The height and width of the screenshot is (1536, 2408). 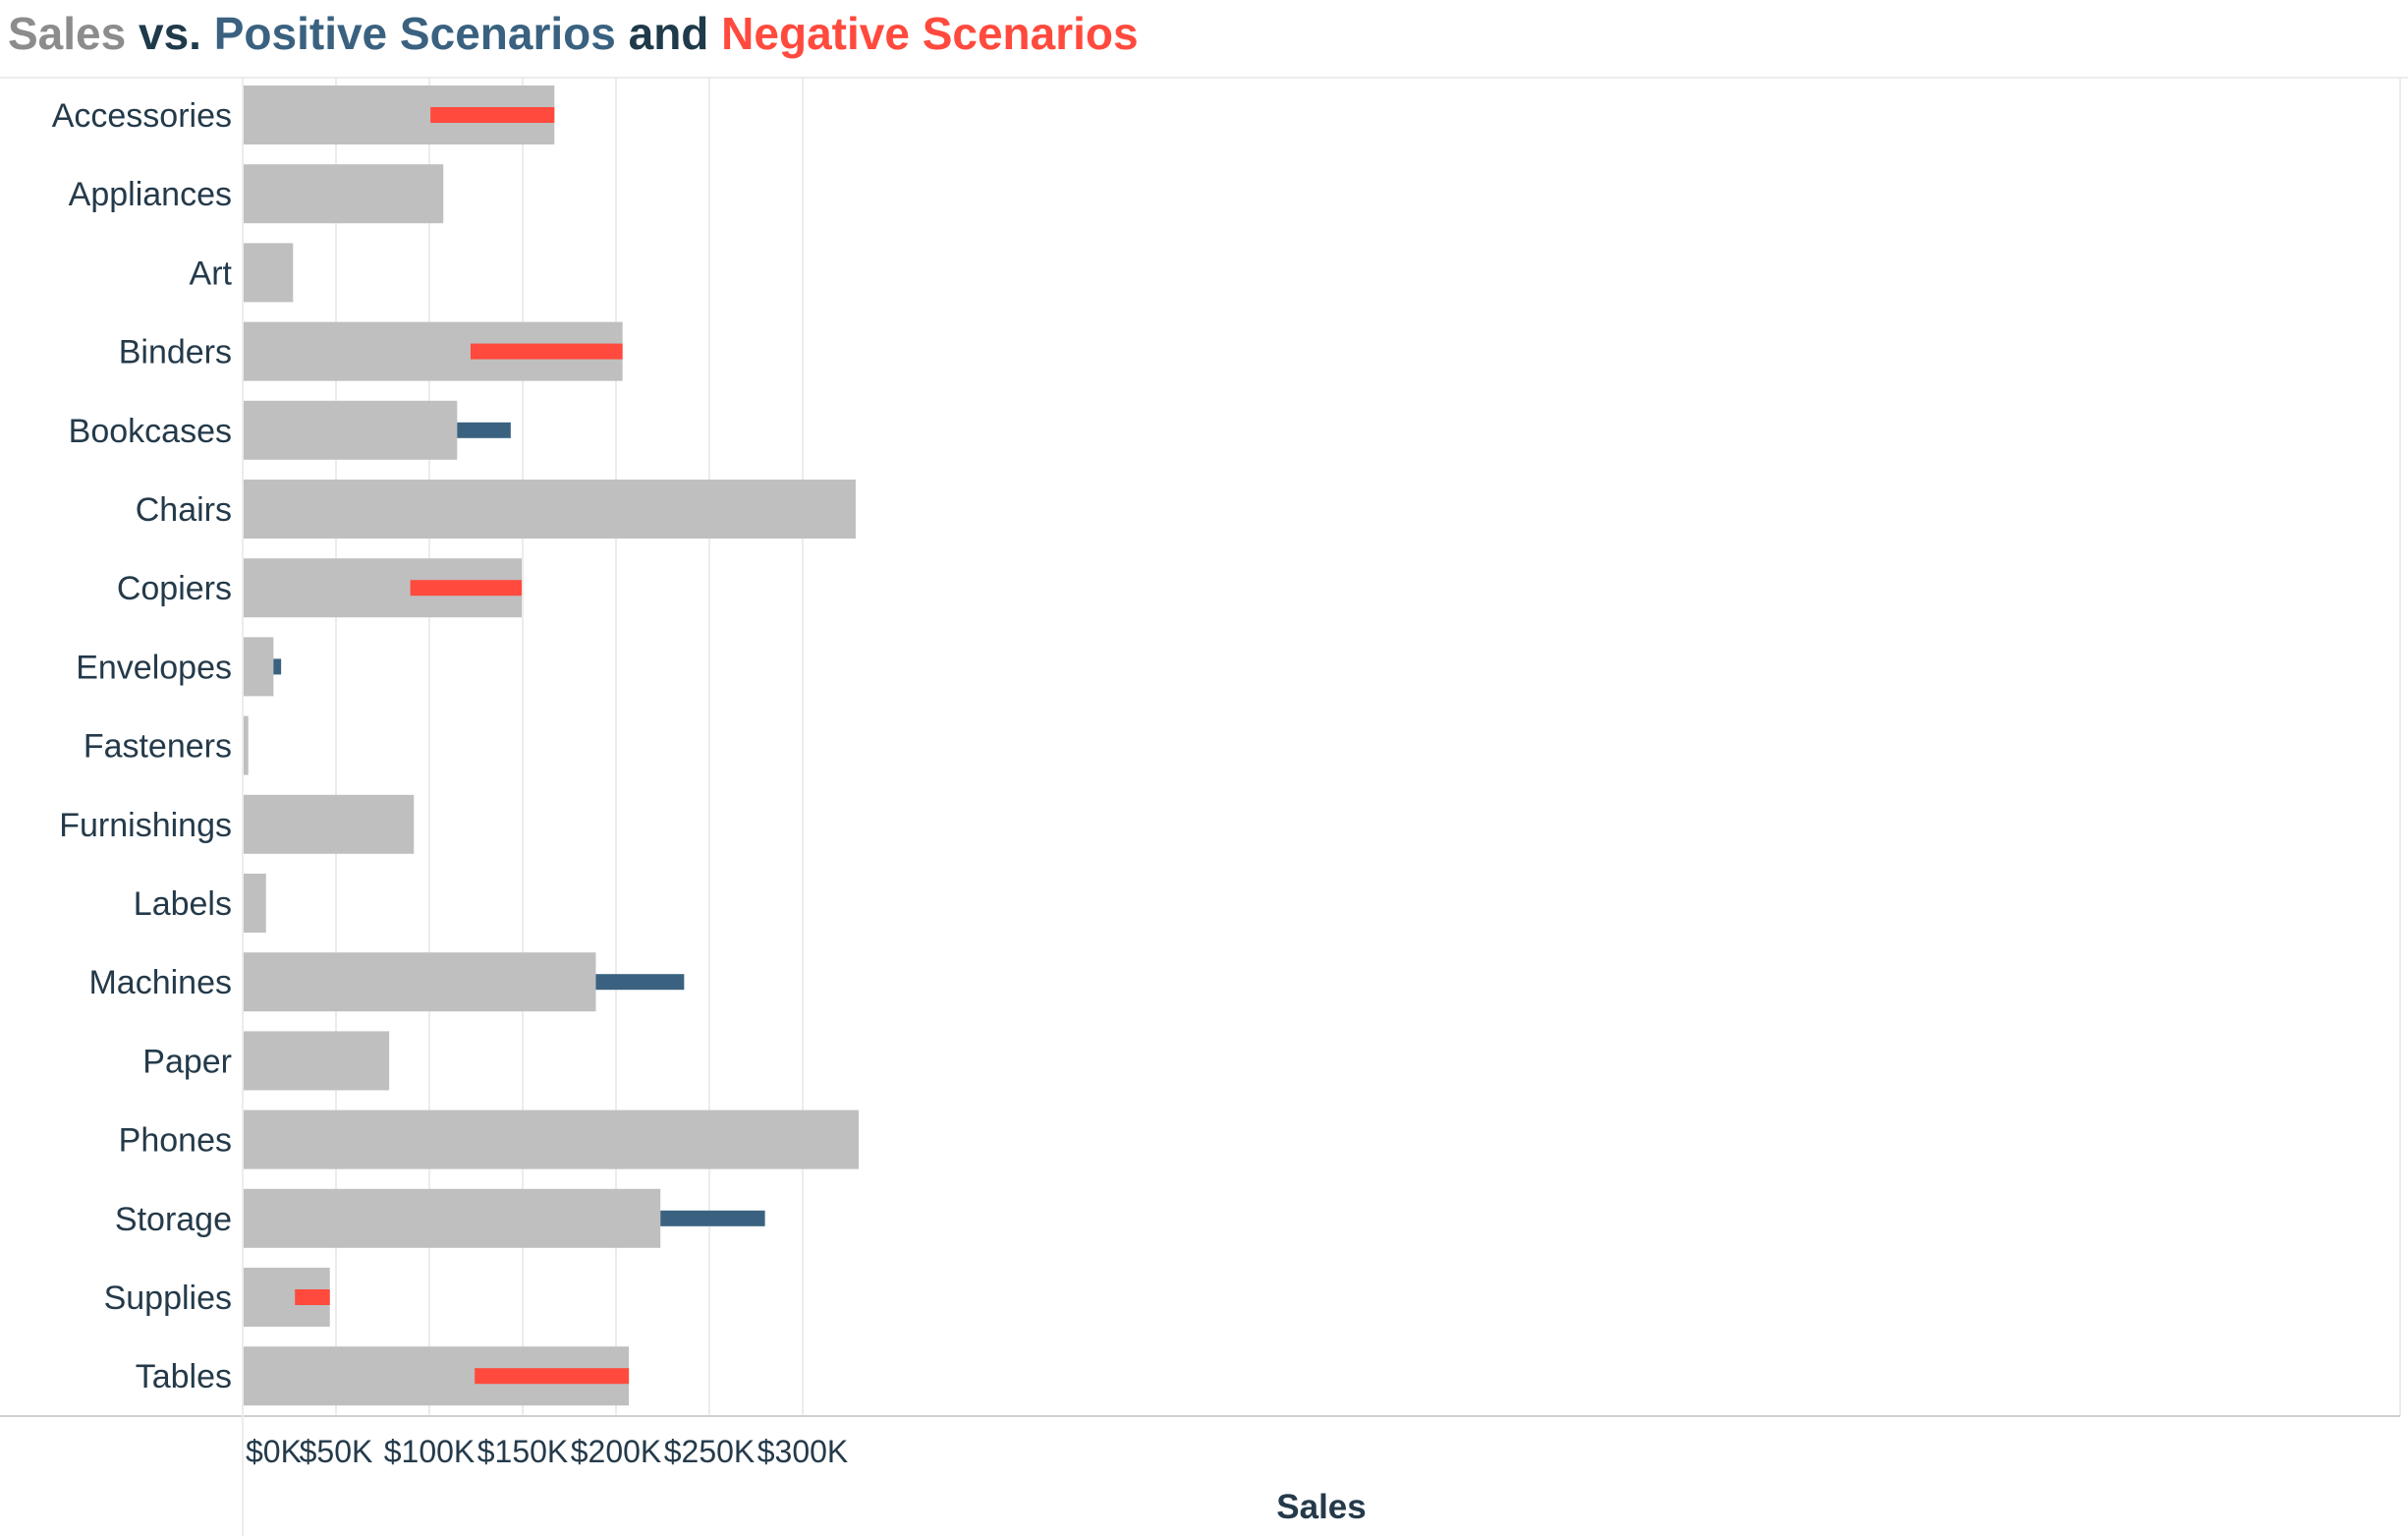 I want to click on category-label: Binders, so click(x=175, y=352).